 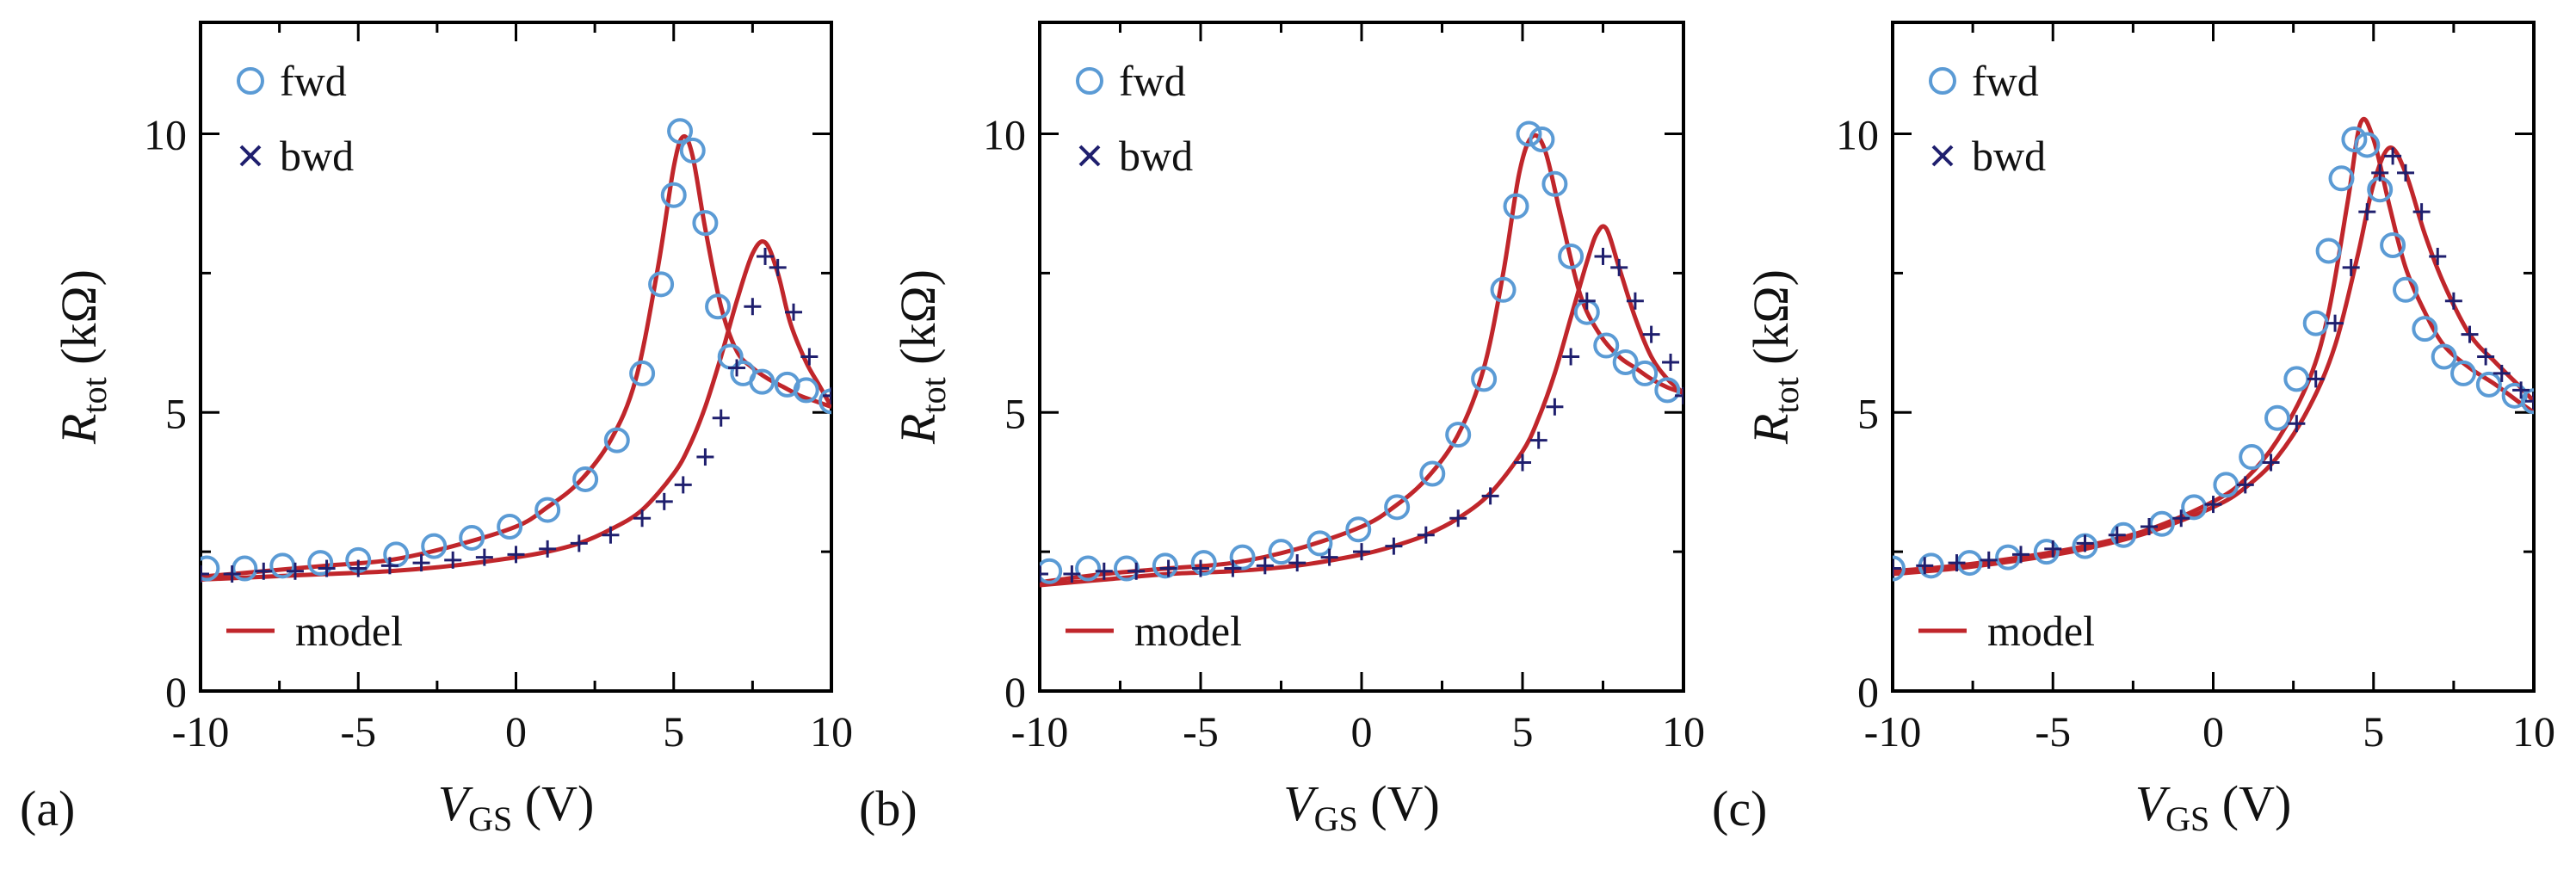 I want to click on legend: fwd bwd model, so click(x=1154, y=356).